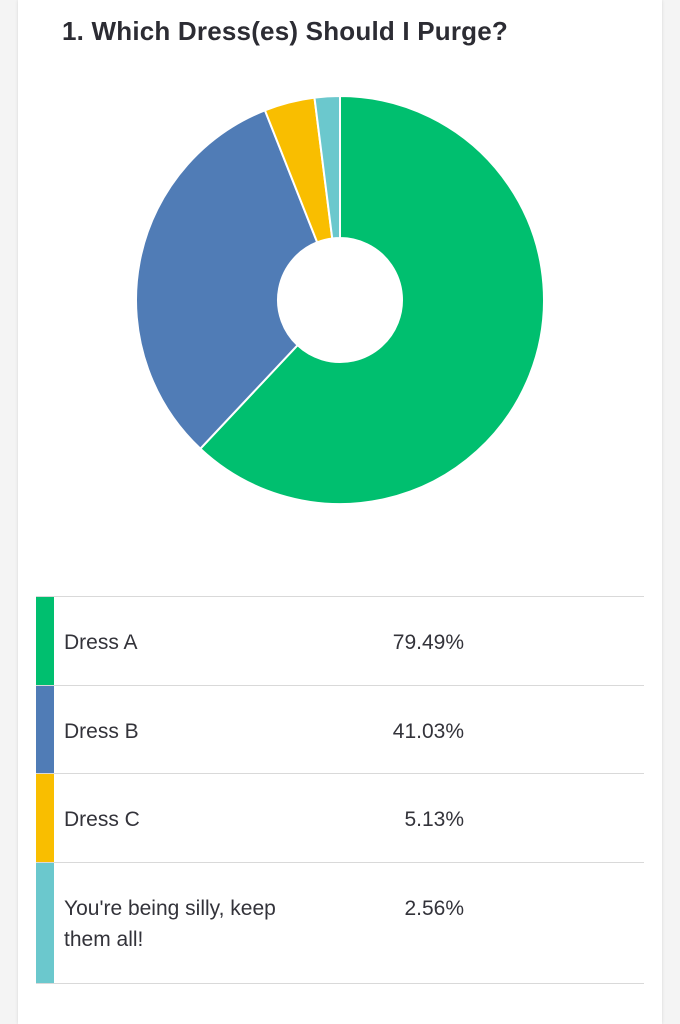 Image resolution: width=680 pixels, height=1024 pixels. What do you see at coordinates (170, 924) in the screenshot?
I see `legend-label: You're being silly, keep them all!` at bounding box center [170, 924].